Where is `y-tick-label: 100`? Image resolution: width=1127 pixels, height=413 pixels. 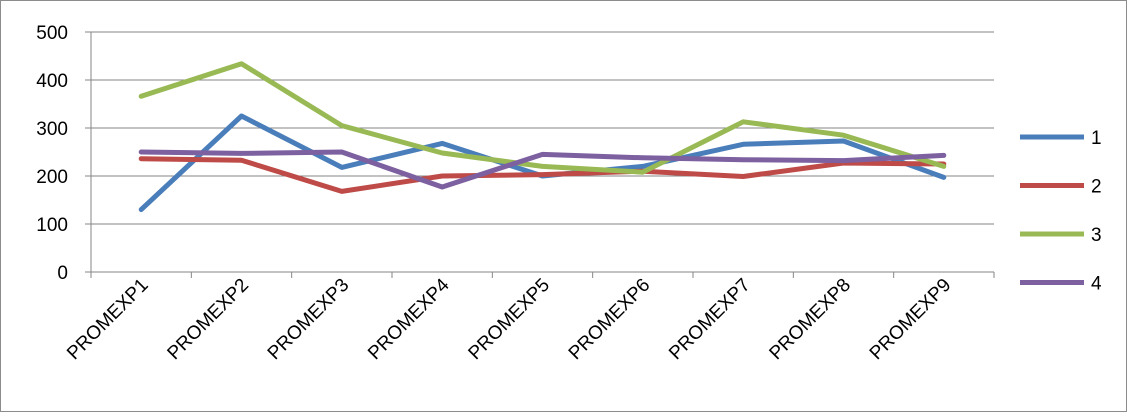
y-tick-label: 100 is located at coordinates (52, 225).